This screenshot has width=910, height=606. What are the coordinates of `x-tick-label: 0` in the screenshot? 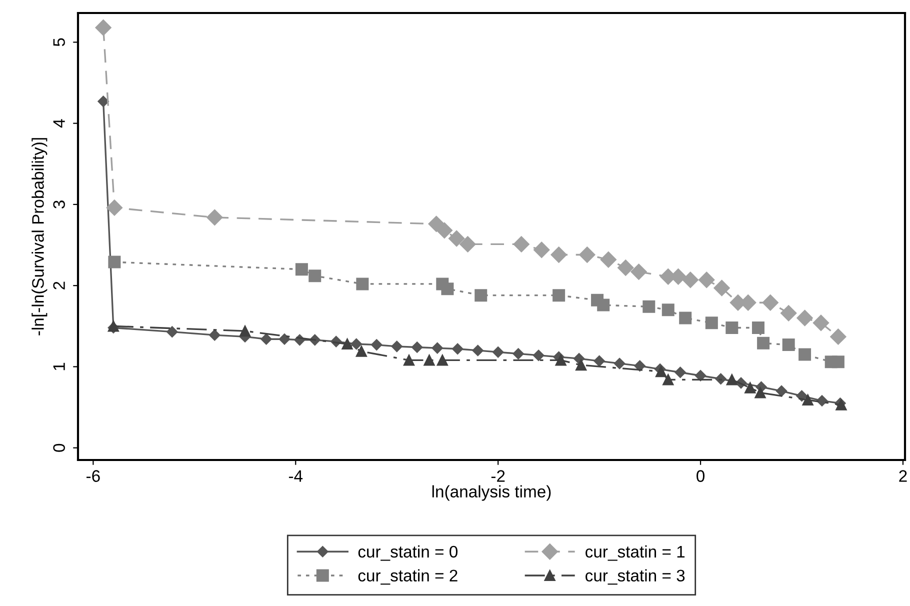 It's located at (700, 476).